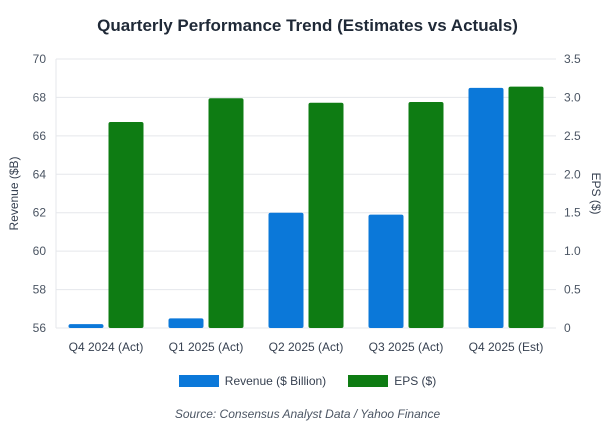  Describe the element at coordinates (106, 347) in the screenshot. I see `x-tick-label: Q4 2024 (Act)` at that location.